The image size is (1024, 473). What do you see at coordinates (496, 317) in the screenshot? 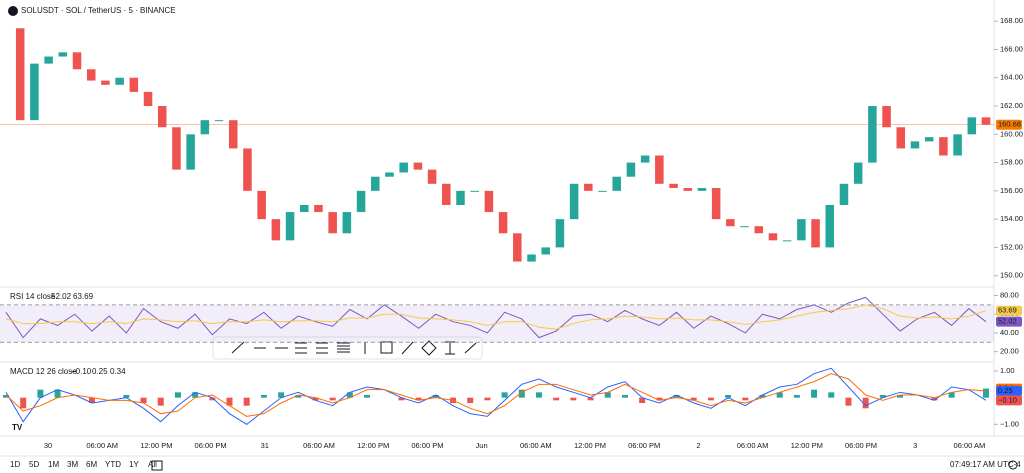
I see `rsi-line` at bounding box center [496, 317].